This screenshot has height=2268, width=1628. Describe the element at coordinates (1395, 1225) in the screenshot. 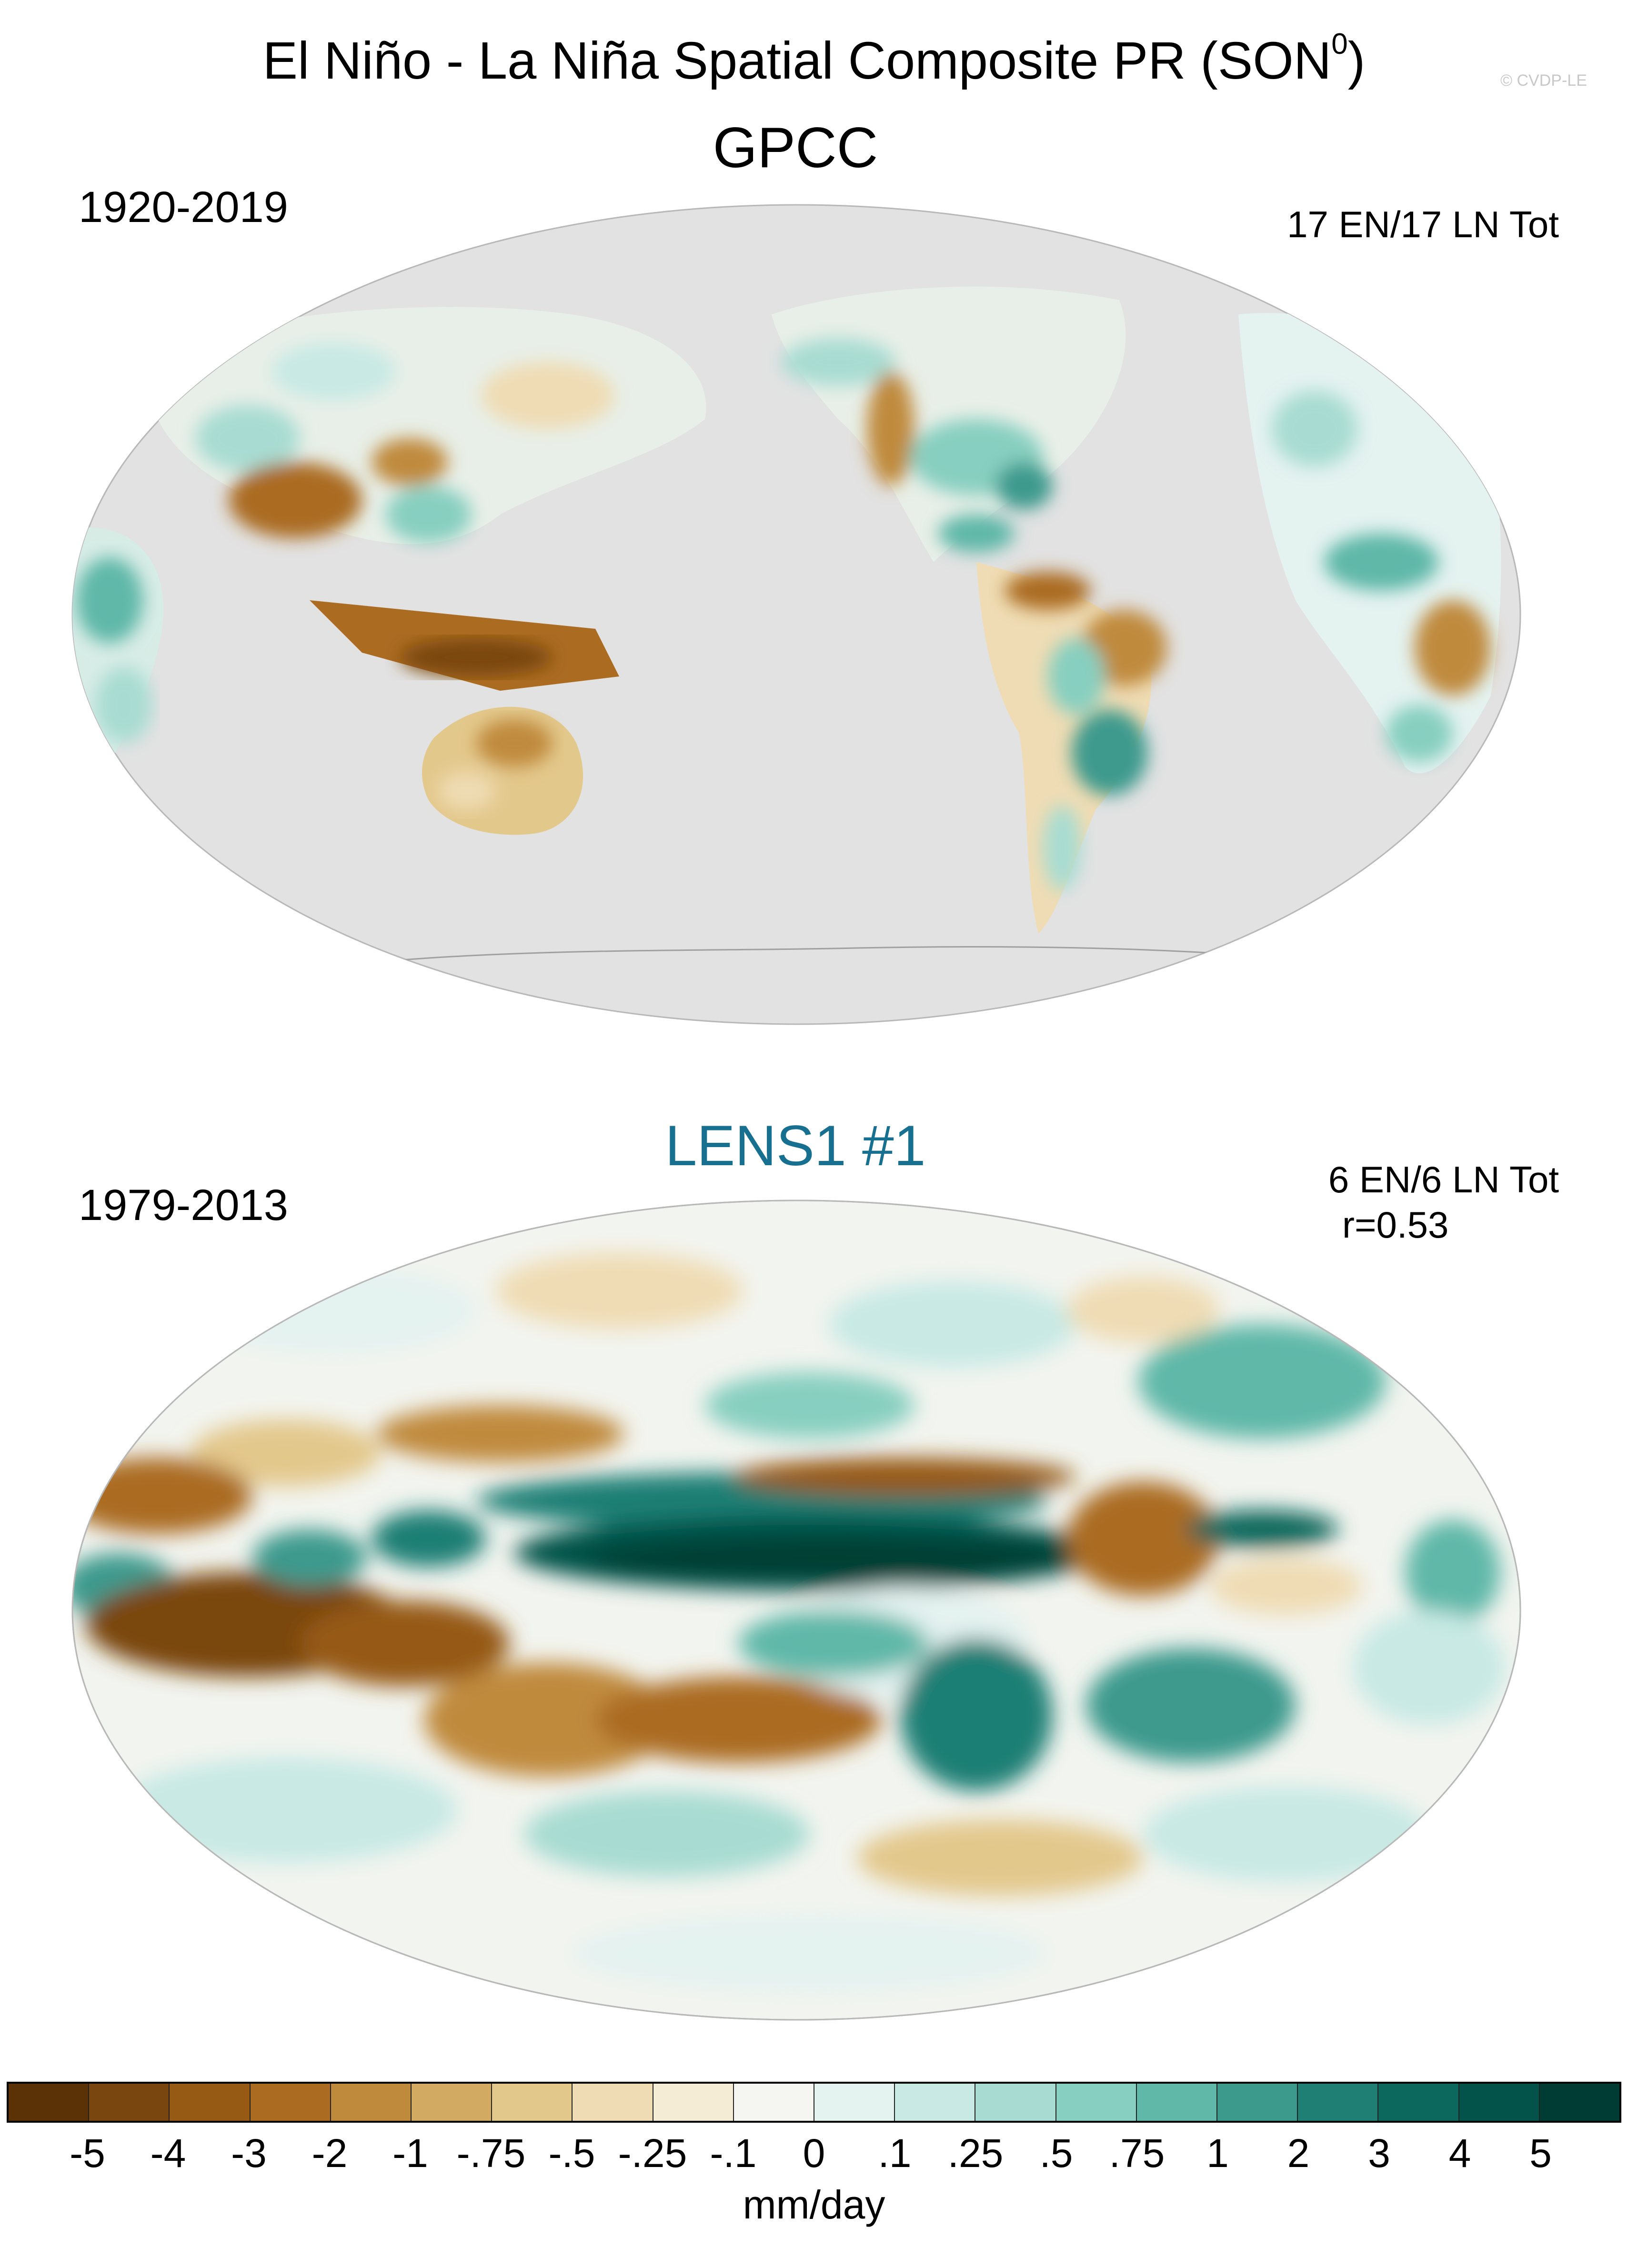

I see `panel-2-correlation: r=0.53` at that location.